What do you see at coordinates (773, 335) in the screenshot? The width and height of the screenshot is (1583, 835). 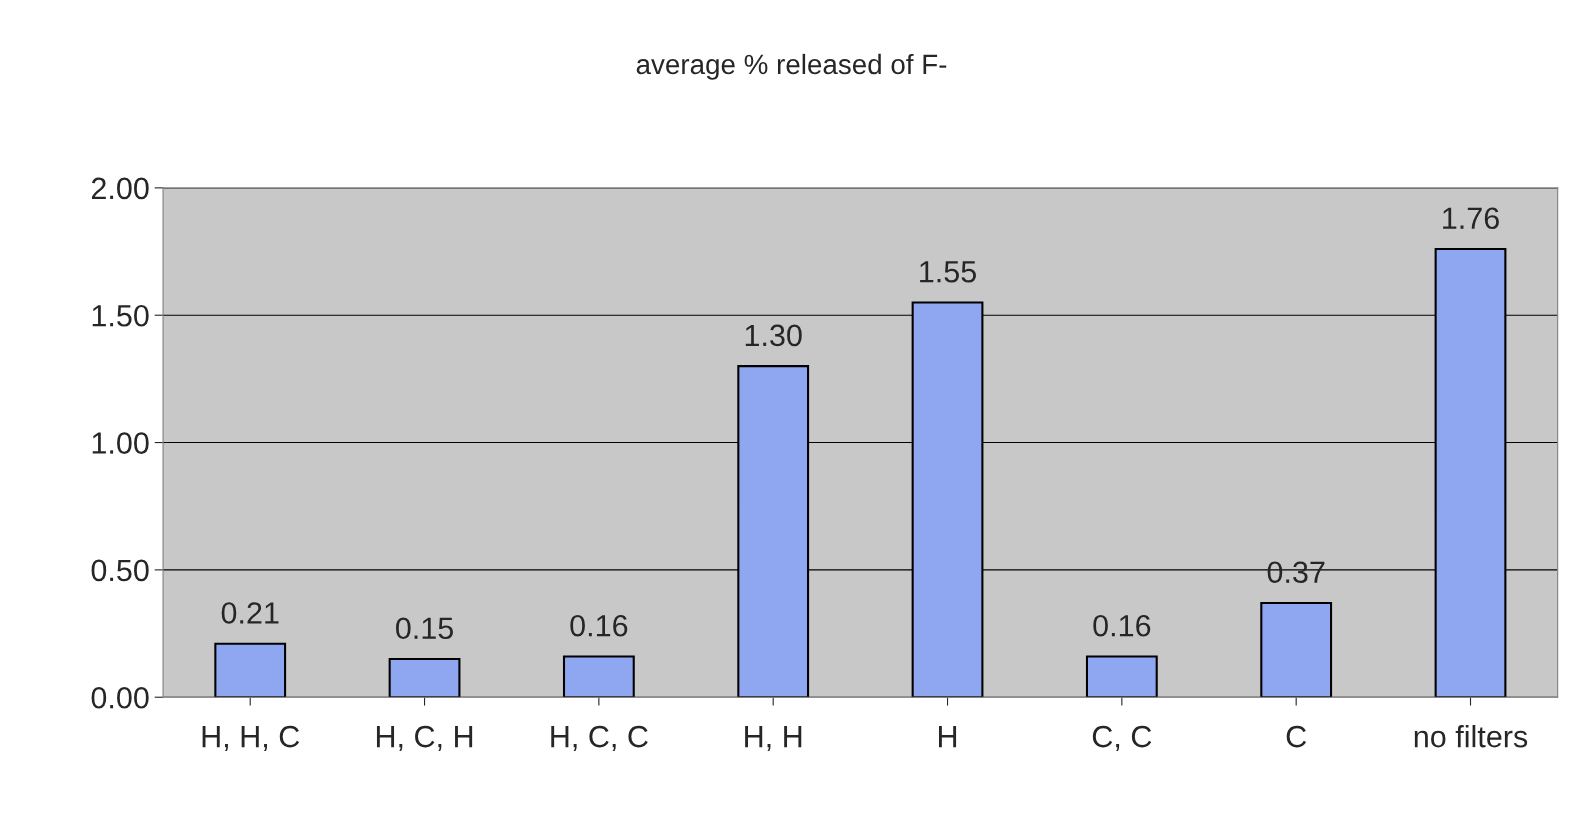 I see `data-label: 1.30` at bounding box center [773, 335].